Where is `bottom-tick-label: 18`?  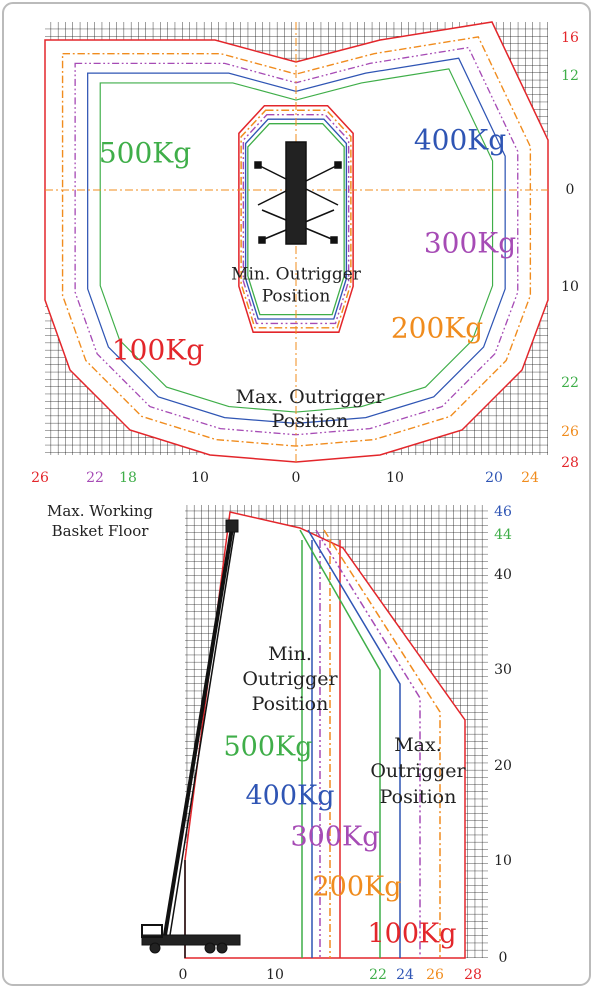 bottom-tick-label: 18 is located at coordinates (128, 478).